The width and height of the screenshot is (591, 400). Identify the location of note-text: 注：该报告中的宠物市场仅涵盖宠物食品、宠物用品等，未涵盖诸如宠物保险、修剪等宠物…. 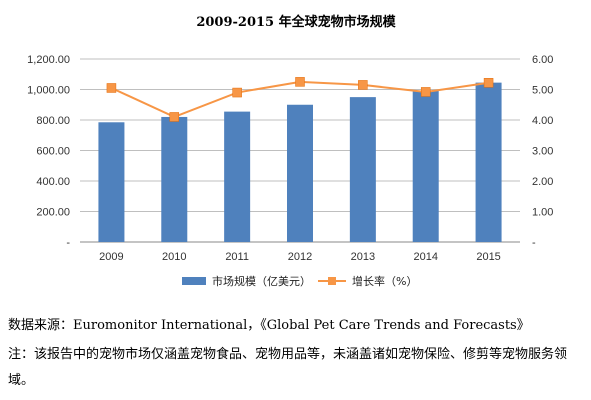
(288, 367).